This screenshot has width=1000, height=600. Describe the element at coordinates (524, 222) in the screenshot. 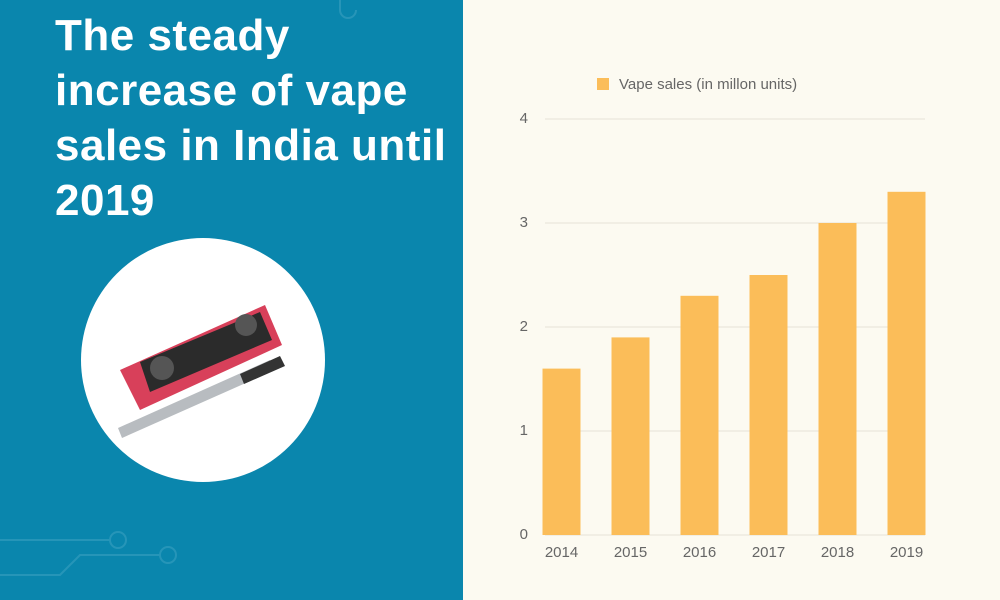

I see `y-tick-label: 3` at that location.